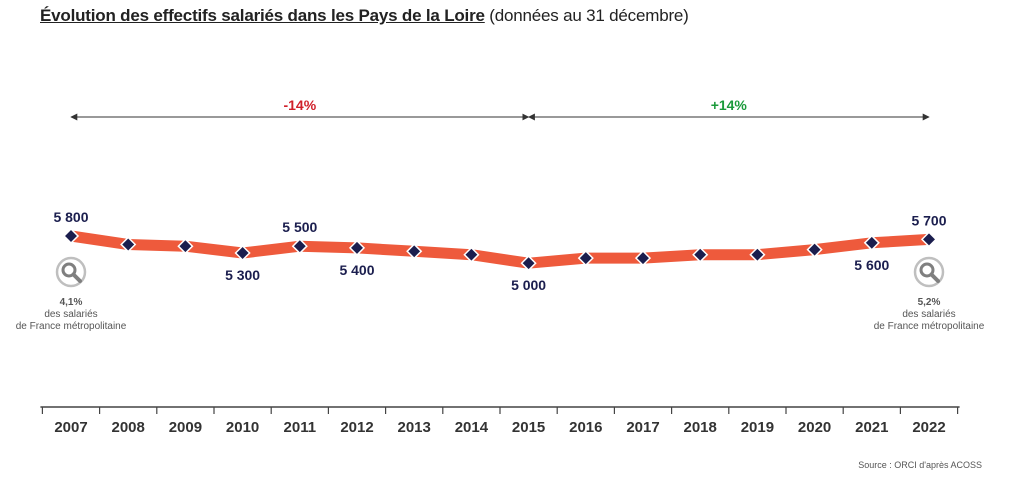  I want to click on data-point-2018, so click(700, 254).